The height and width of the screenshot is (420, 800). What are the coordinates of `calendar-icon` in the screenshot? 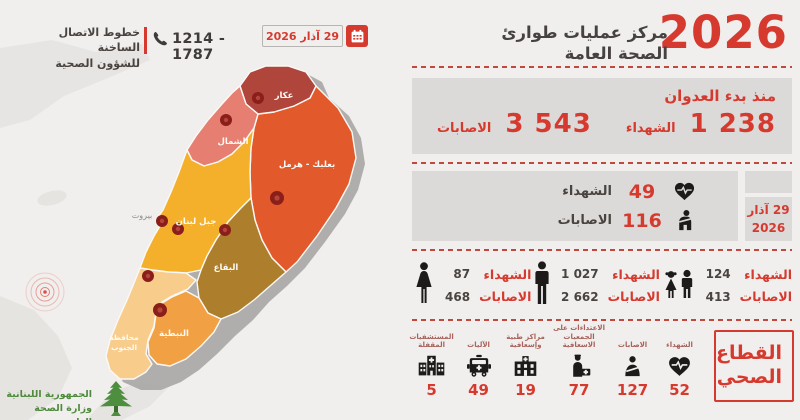 It's located at (357, 35).